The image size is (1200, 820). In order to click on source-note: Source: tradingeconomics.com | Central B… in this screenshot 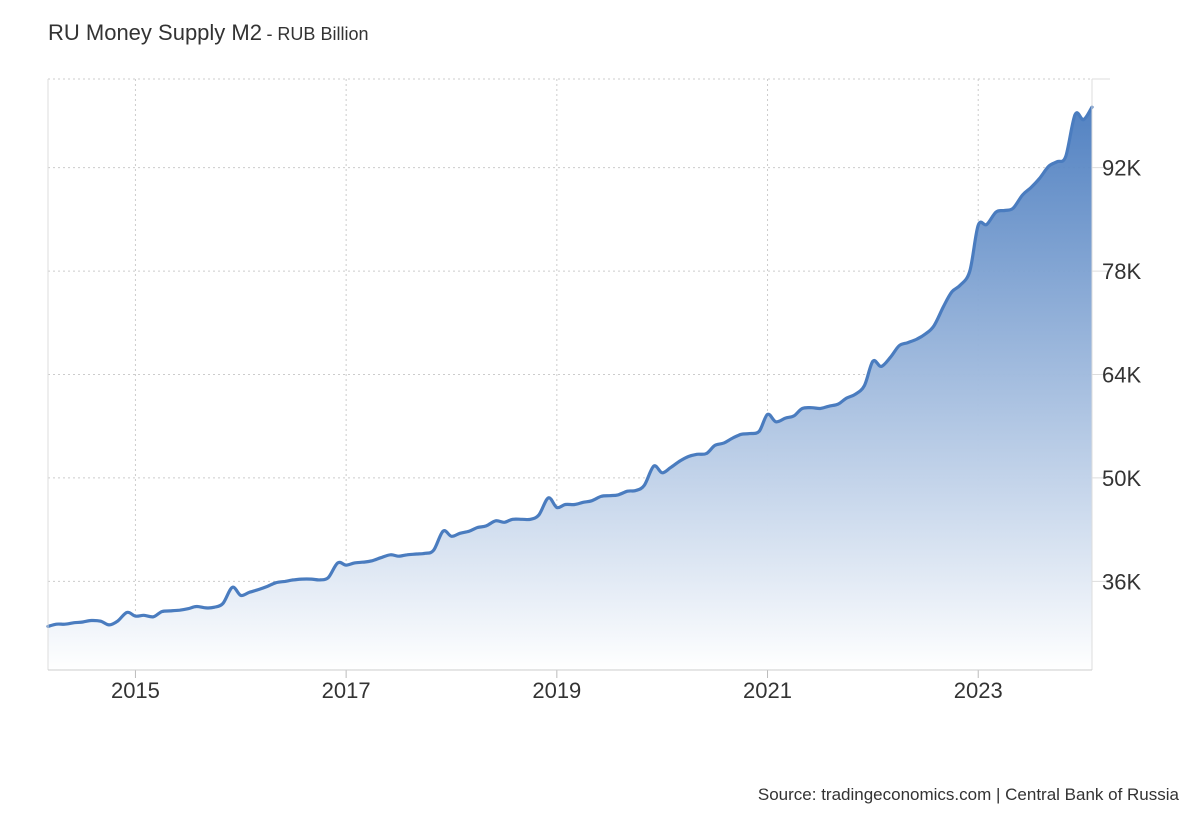, I will do `click(968, 794)`.